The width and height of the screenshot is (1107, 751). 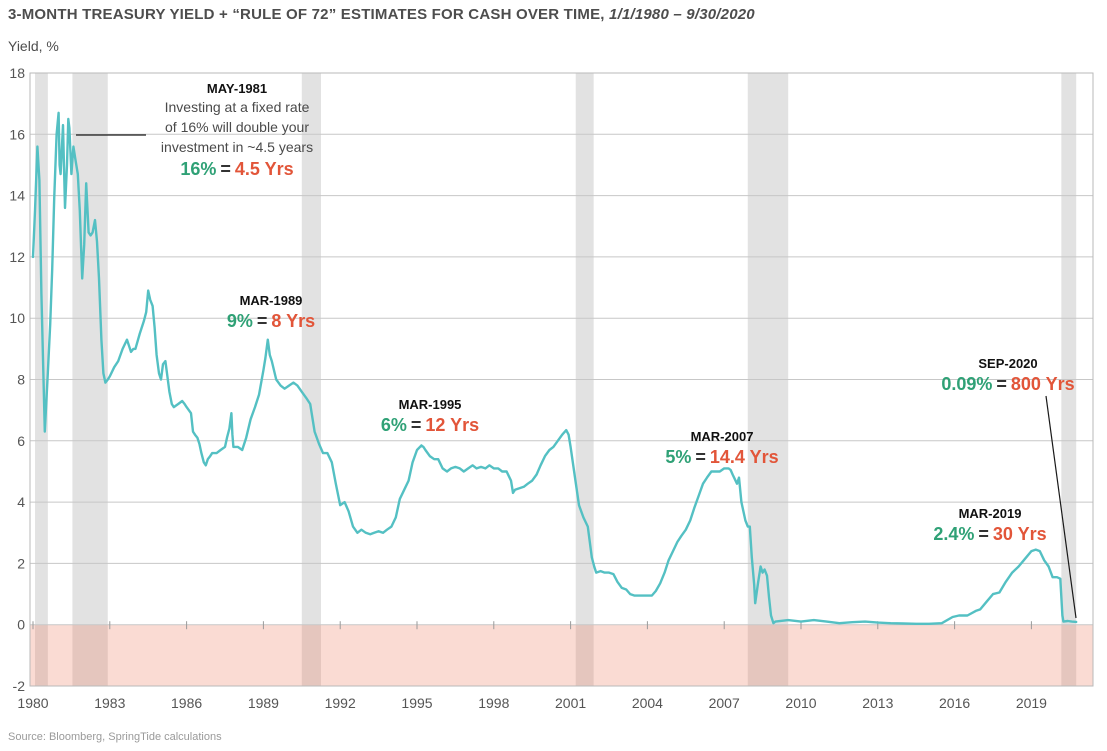 What do you see at coordinates (990, 513) in the screenshot?
I see `annotation-date: MAR-2019` at bounding box center [990, 513].